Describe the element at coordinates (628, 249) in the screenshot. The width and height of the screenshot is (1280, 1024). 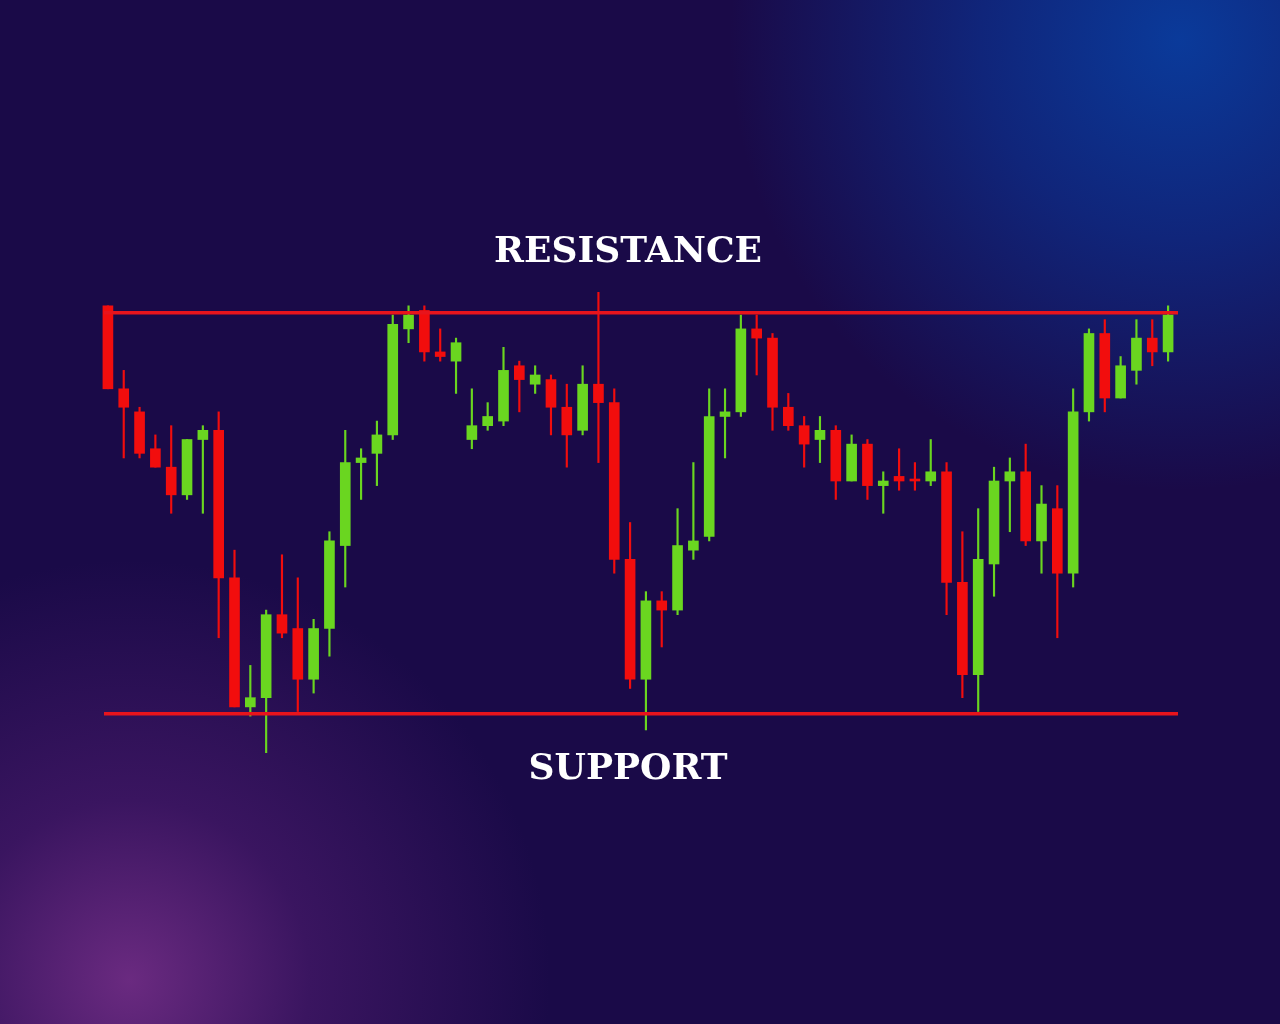
I see `ref-line-label: RESISTANCE` at that location.